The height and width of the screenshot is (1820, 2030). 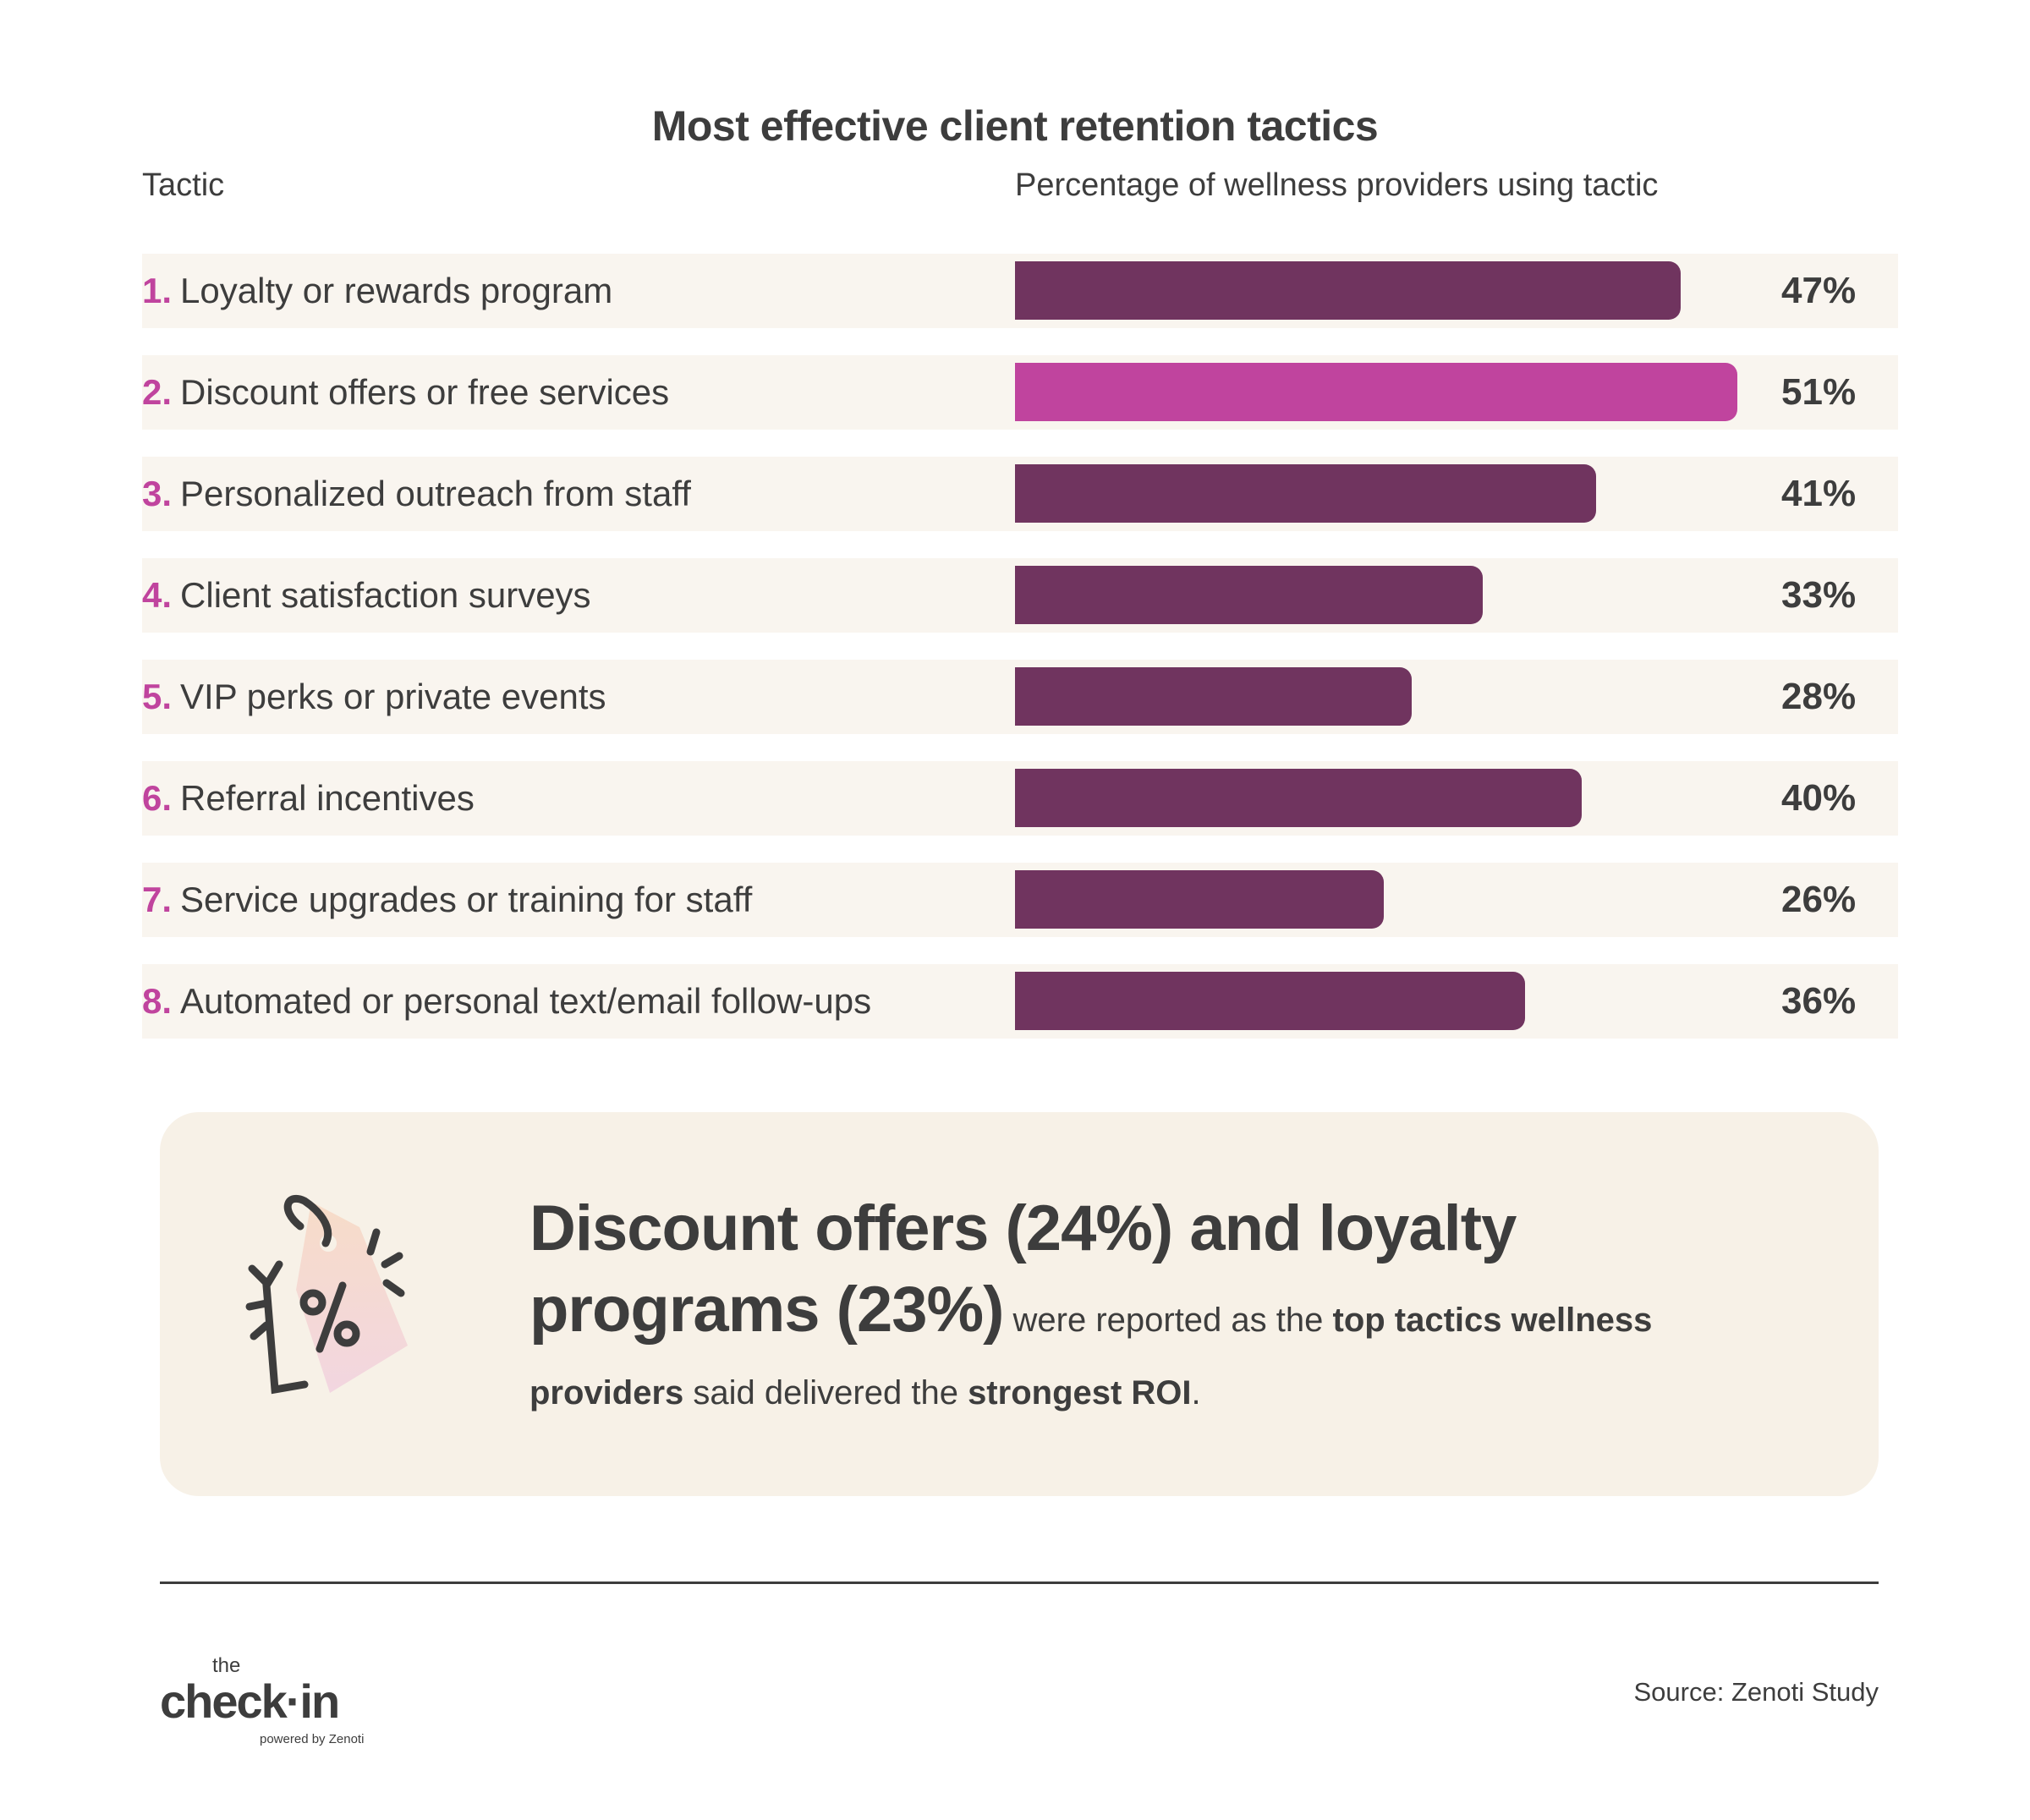 I want to click on callout-bold-text: providers, so click(x=607, y=1393).